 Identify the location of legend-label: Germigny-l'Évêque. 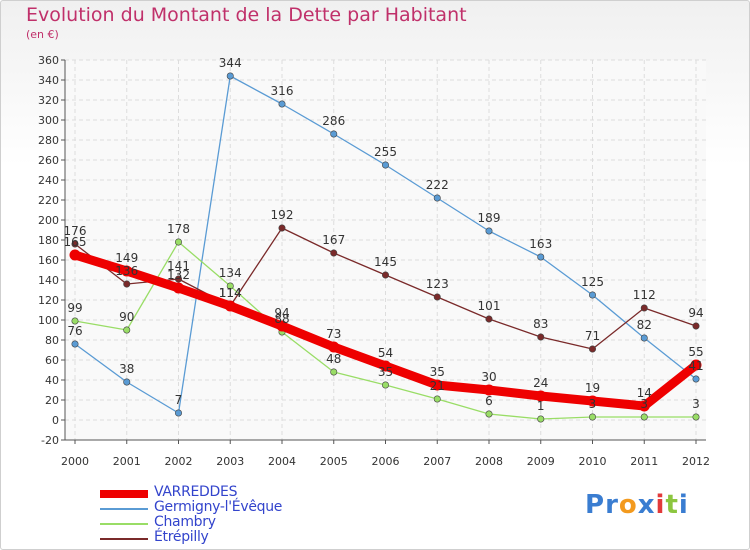
(218, 507).